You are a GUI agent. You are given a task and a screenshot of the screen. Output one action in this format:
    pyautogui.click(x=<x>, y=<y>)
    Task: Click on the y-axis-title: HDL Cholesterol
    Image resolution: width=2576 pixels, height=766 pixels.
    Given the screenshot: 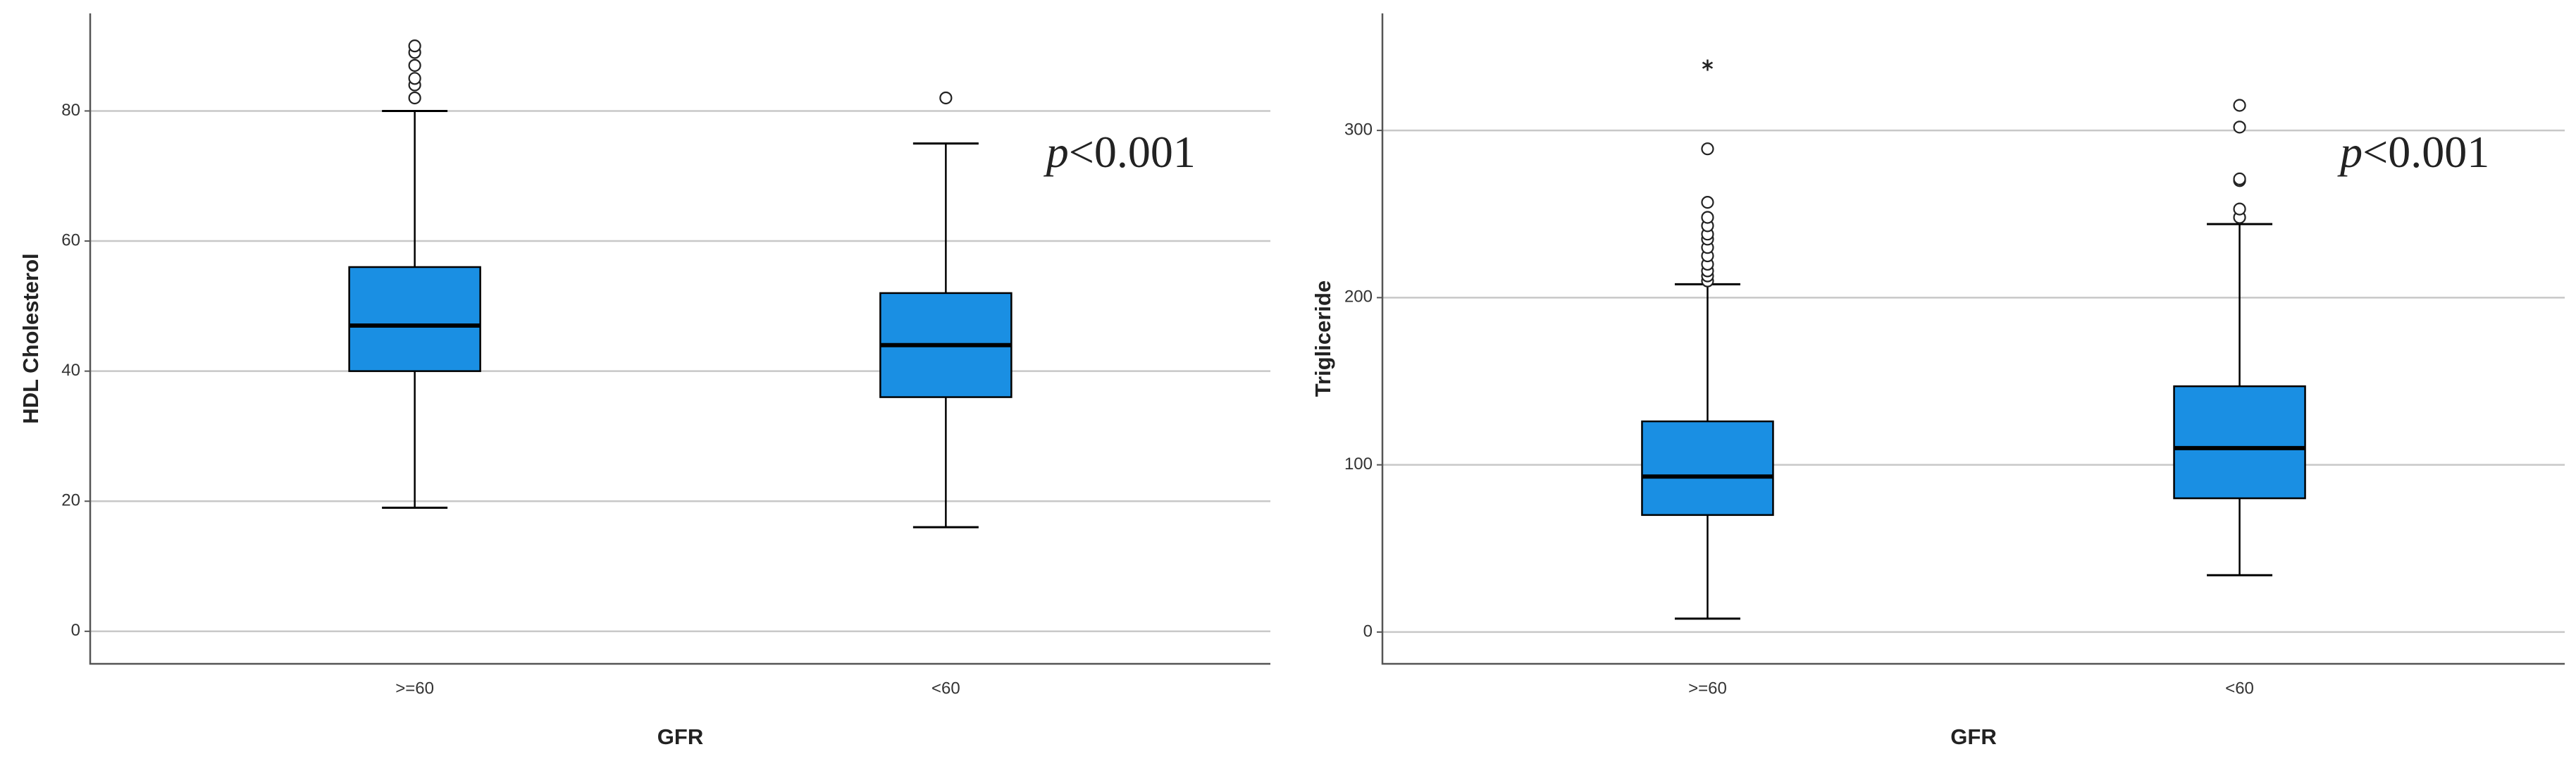 What is the action you would take?
    pyautogui.click(x=30, y=338)
    